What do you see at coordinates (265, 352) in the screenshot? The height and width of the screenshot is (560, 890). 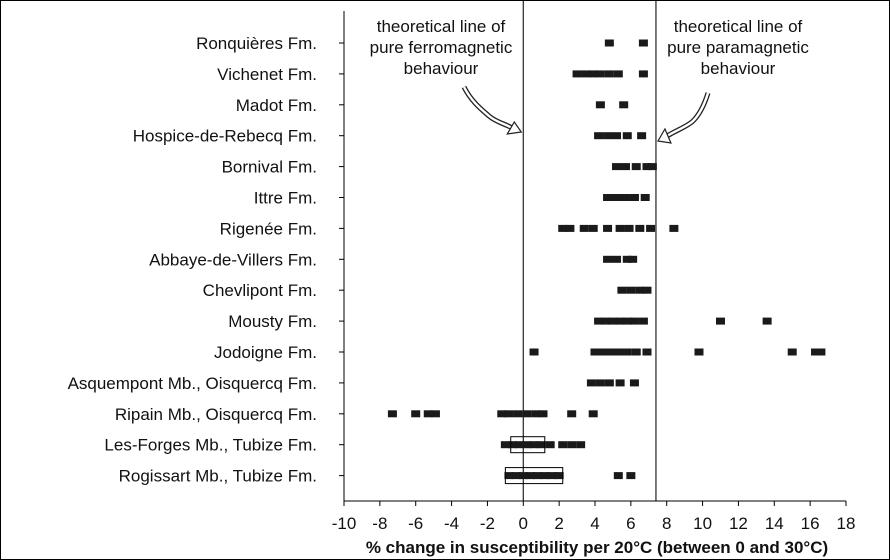 I see `category-label: Jodoigne Fm.` at bounding box center [265, 352].